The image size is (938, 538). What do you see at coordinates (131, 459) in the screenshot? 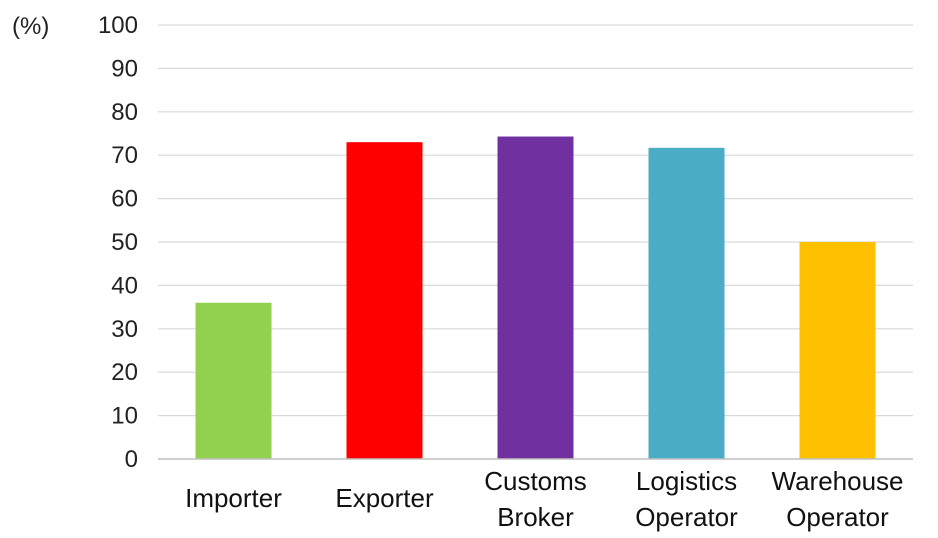
I see `y-tick-label: 0` at bounding box center [131, 459].